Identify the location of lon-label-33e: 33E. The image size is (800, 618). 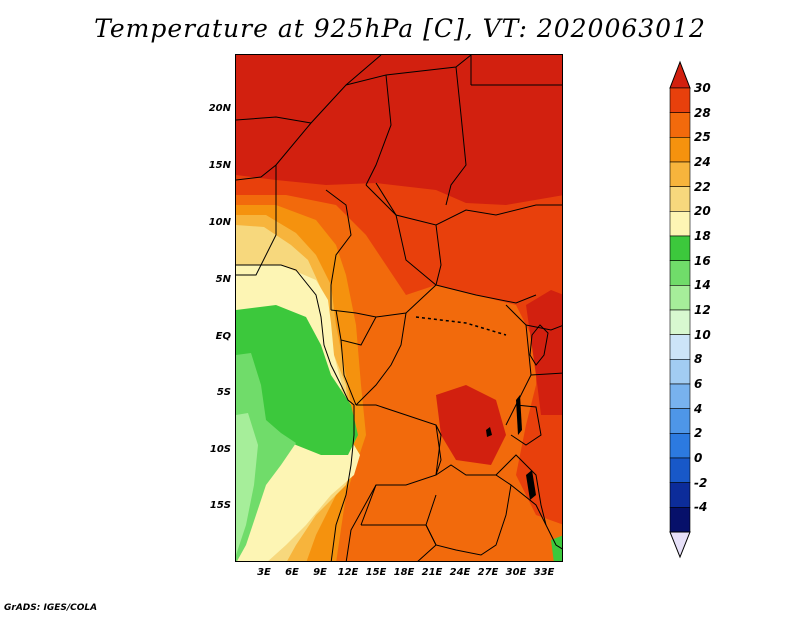
(544, 572).